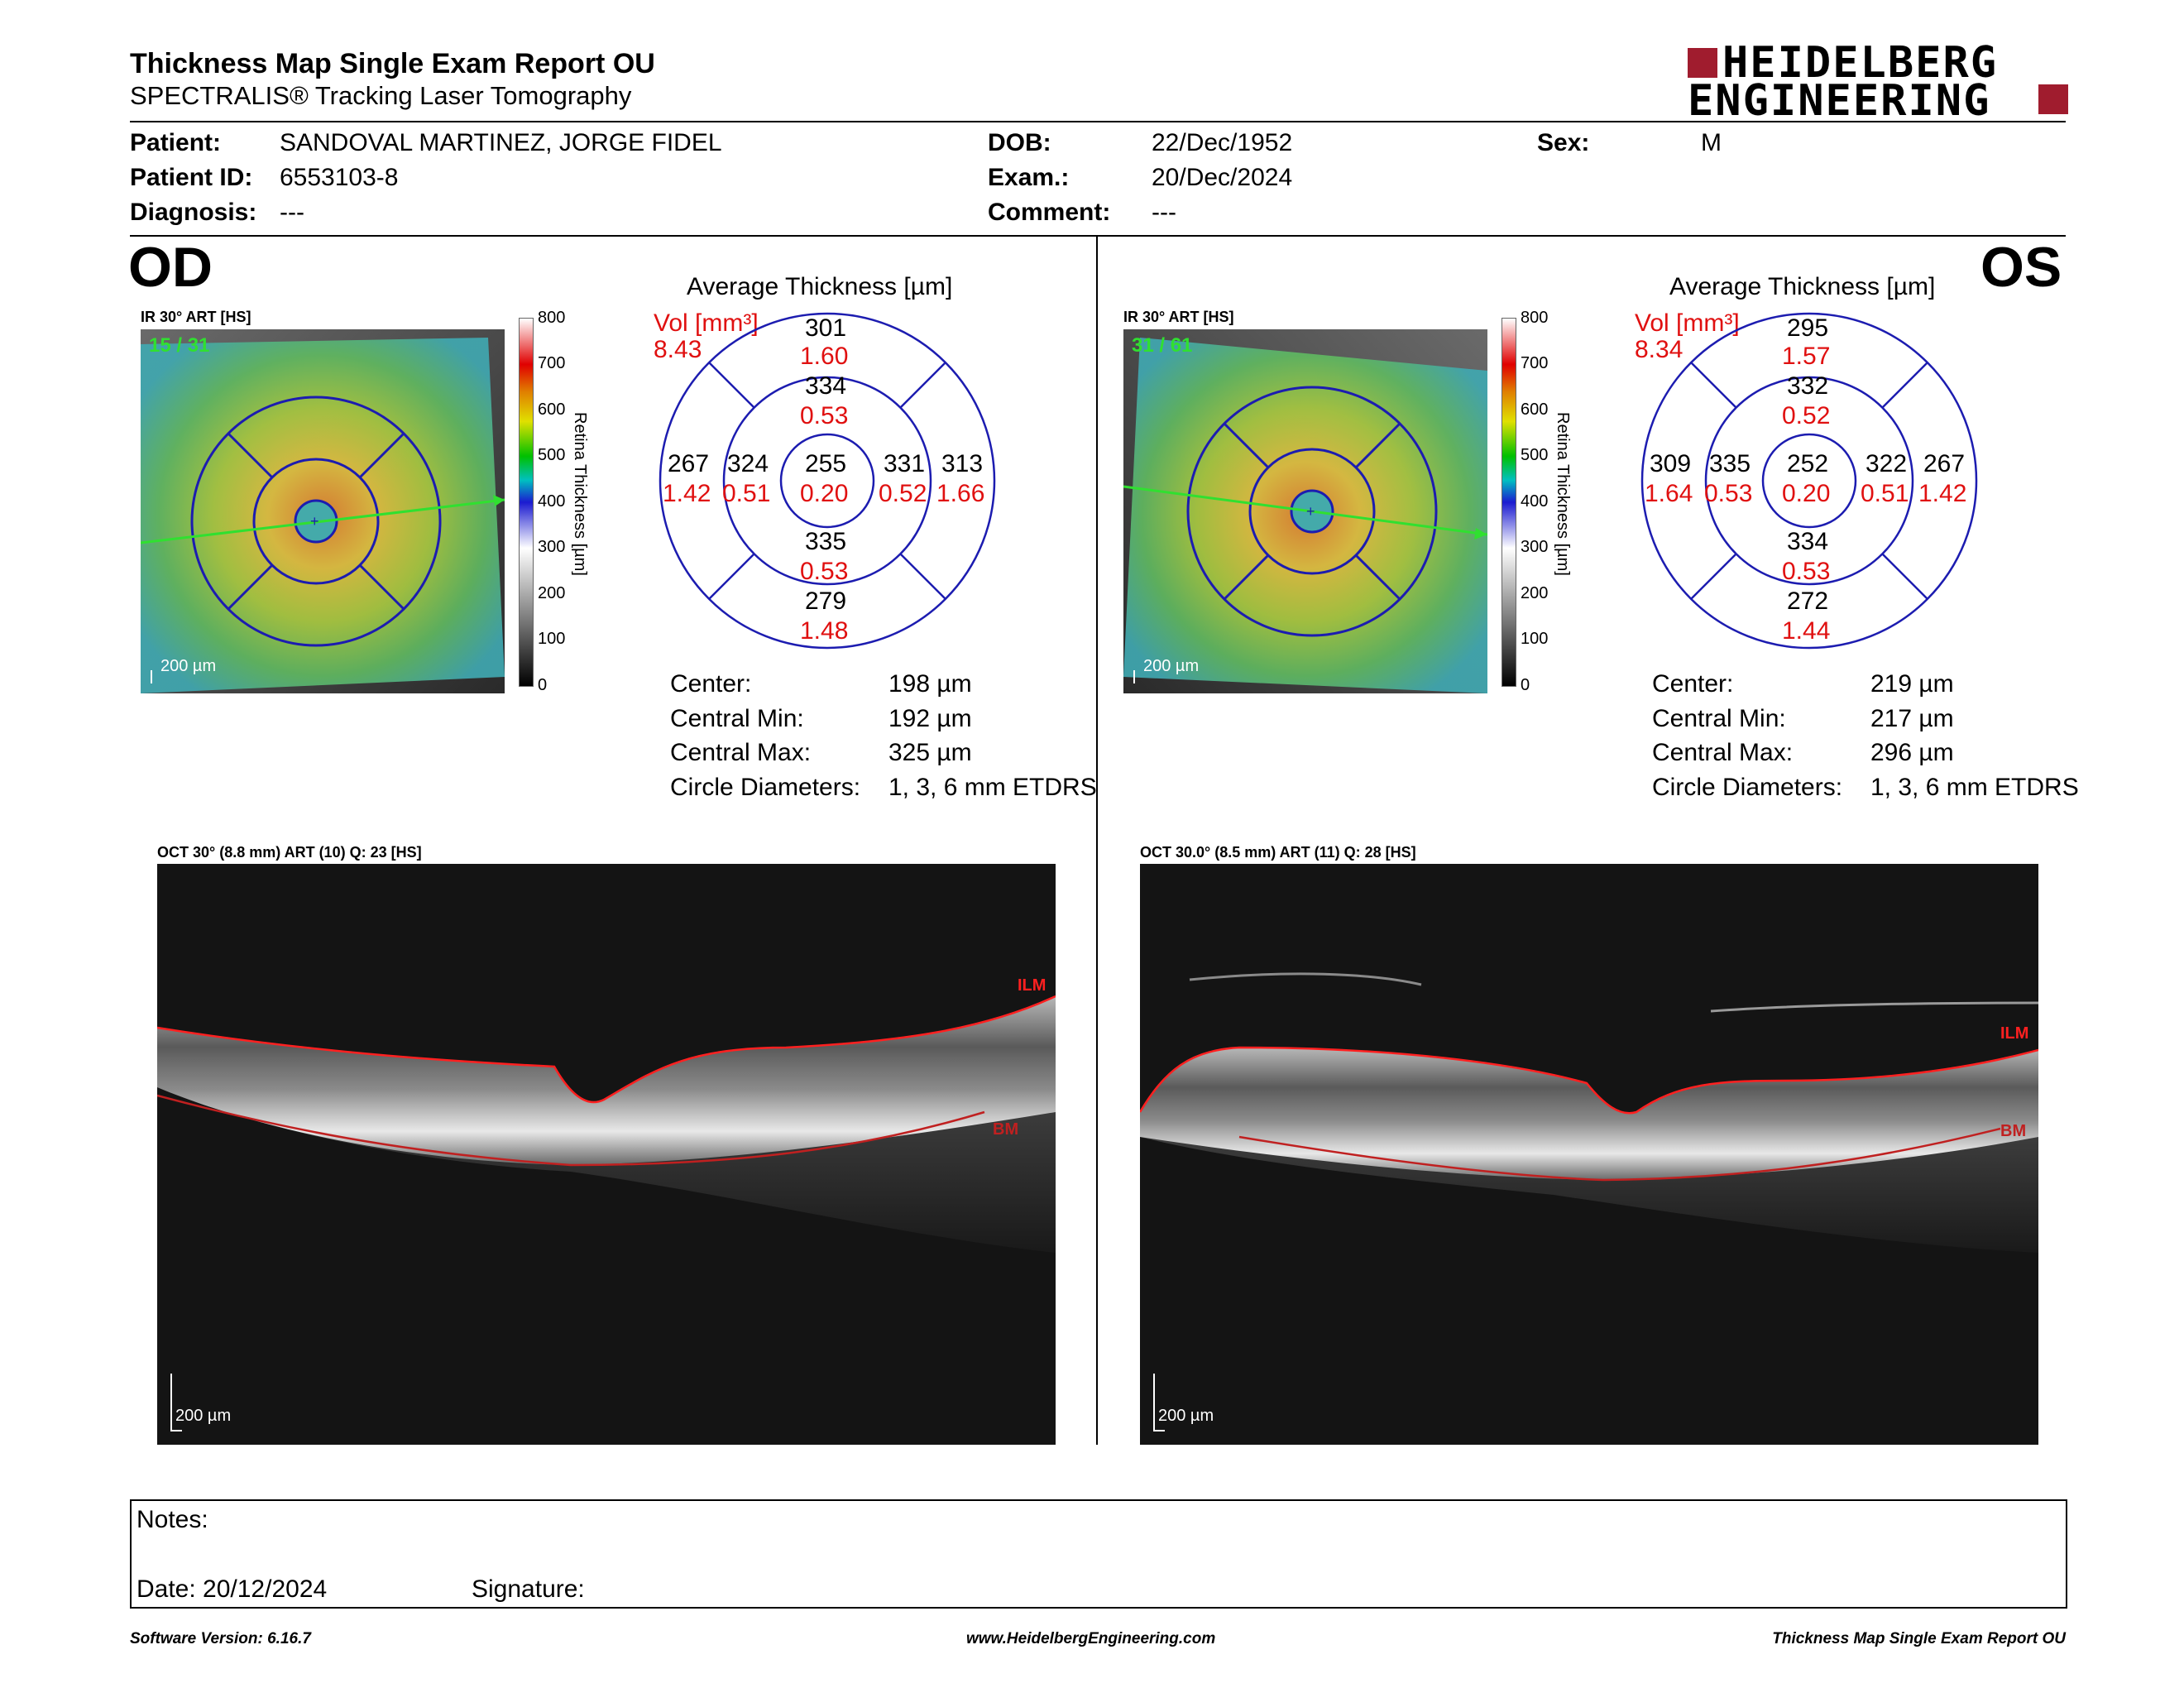  I want to click on od-center-thickness: 255, so click(826, 463).